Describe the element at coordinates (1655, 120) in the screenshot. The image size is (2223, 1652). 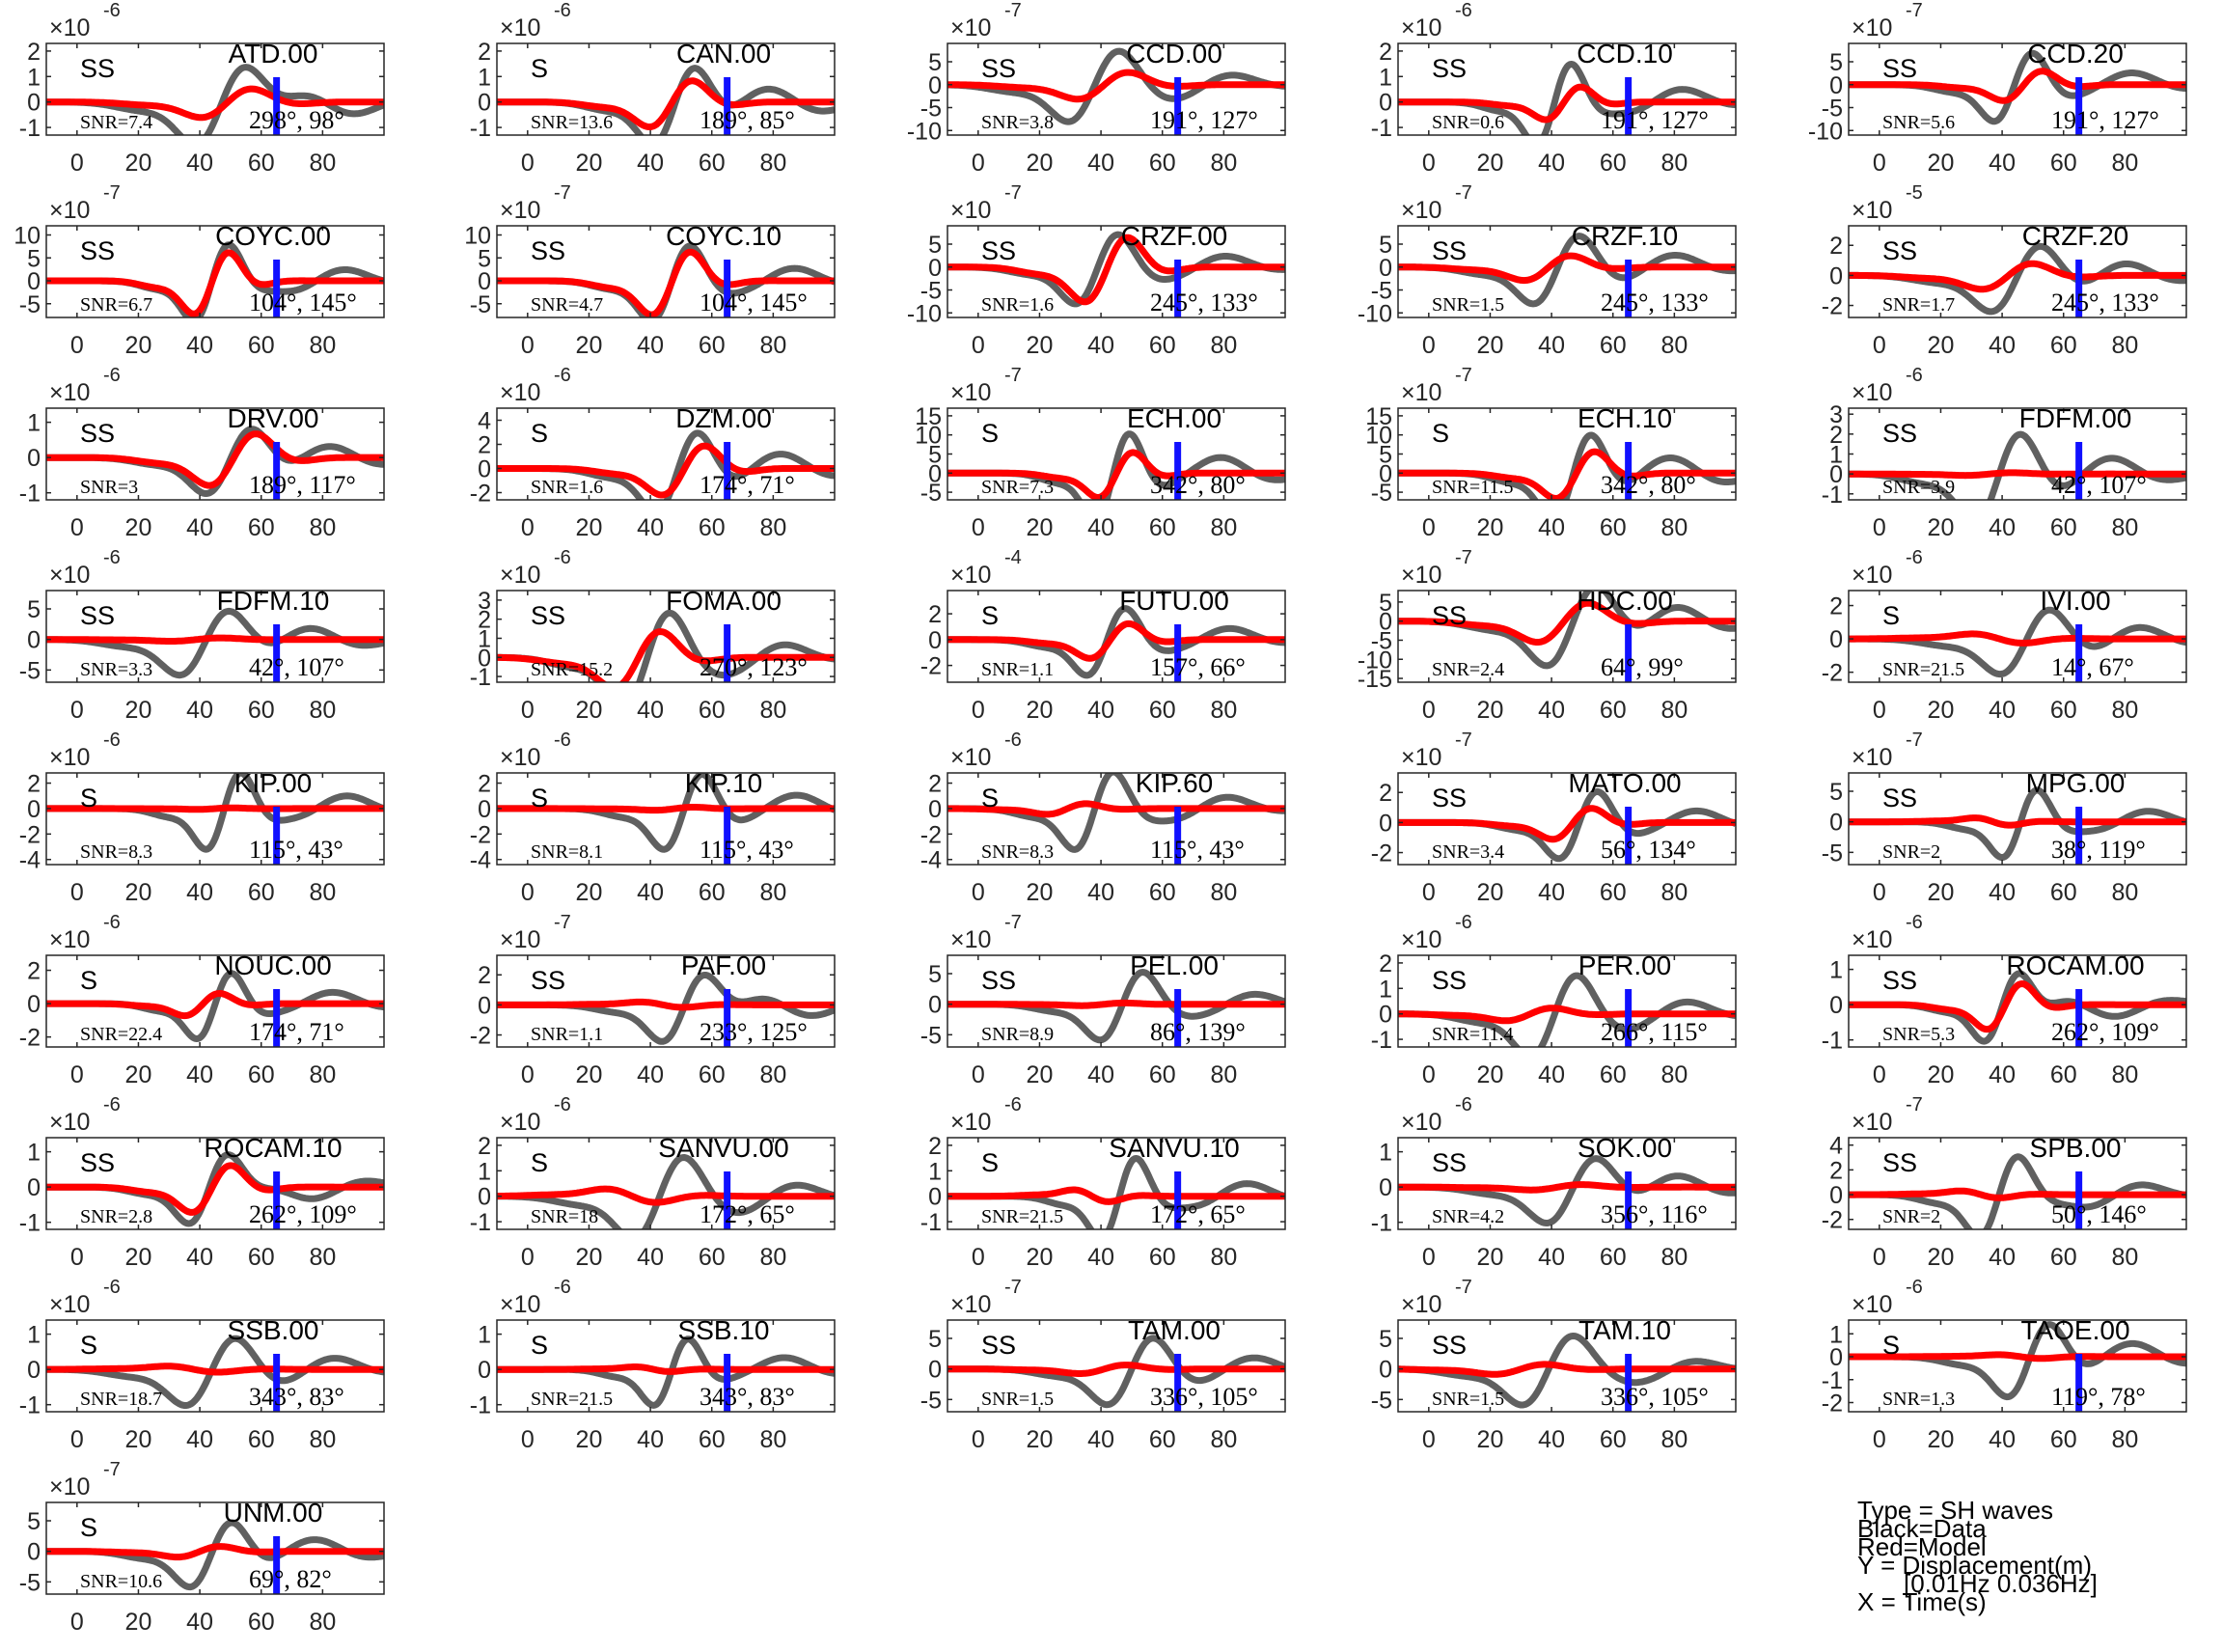
I see `azimuth-label: 191°, 127°` at that location.